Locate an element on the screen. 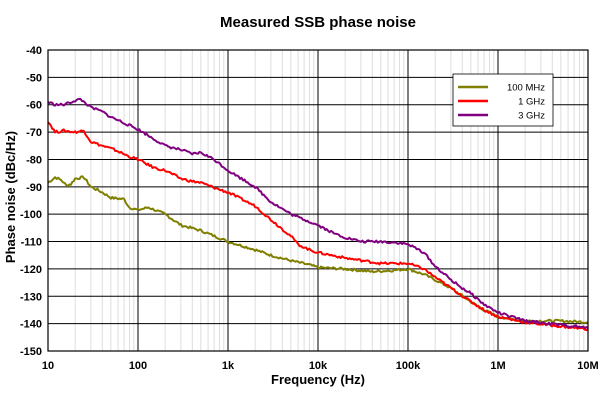  legend: 100 MHz 1 GHz 3 GHz is located at coordinates (503, 100).